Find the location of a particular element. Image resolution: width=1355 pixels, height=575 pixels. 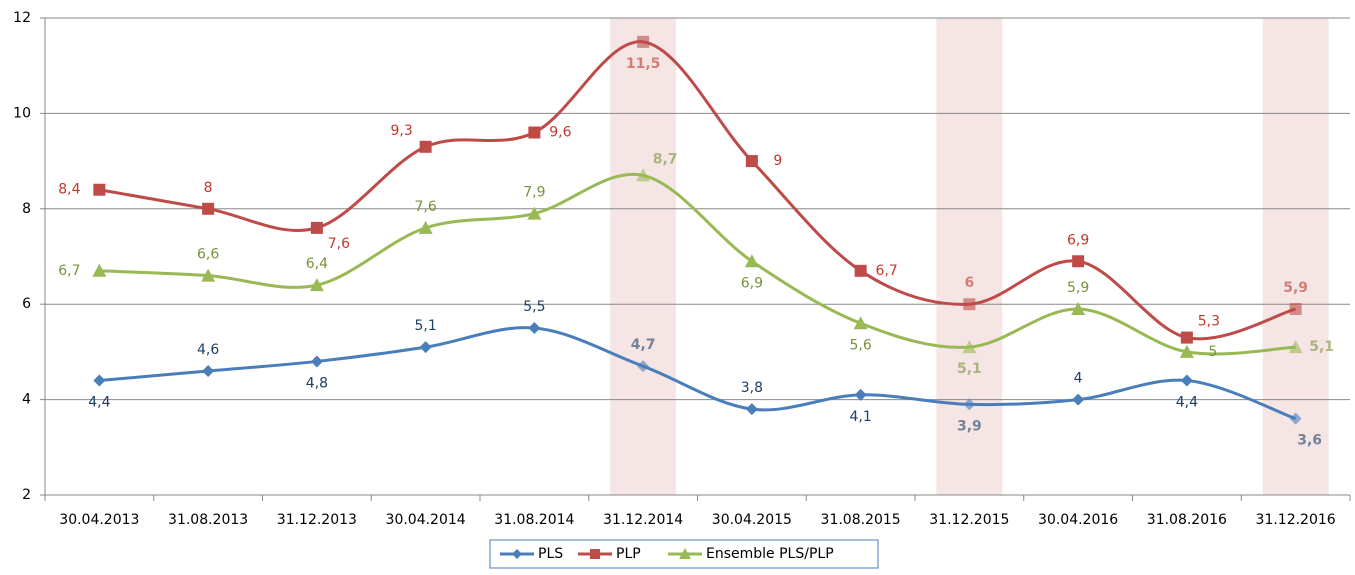

x-tick-label: 31.08.2015 is located at coordinates (861, 520).